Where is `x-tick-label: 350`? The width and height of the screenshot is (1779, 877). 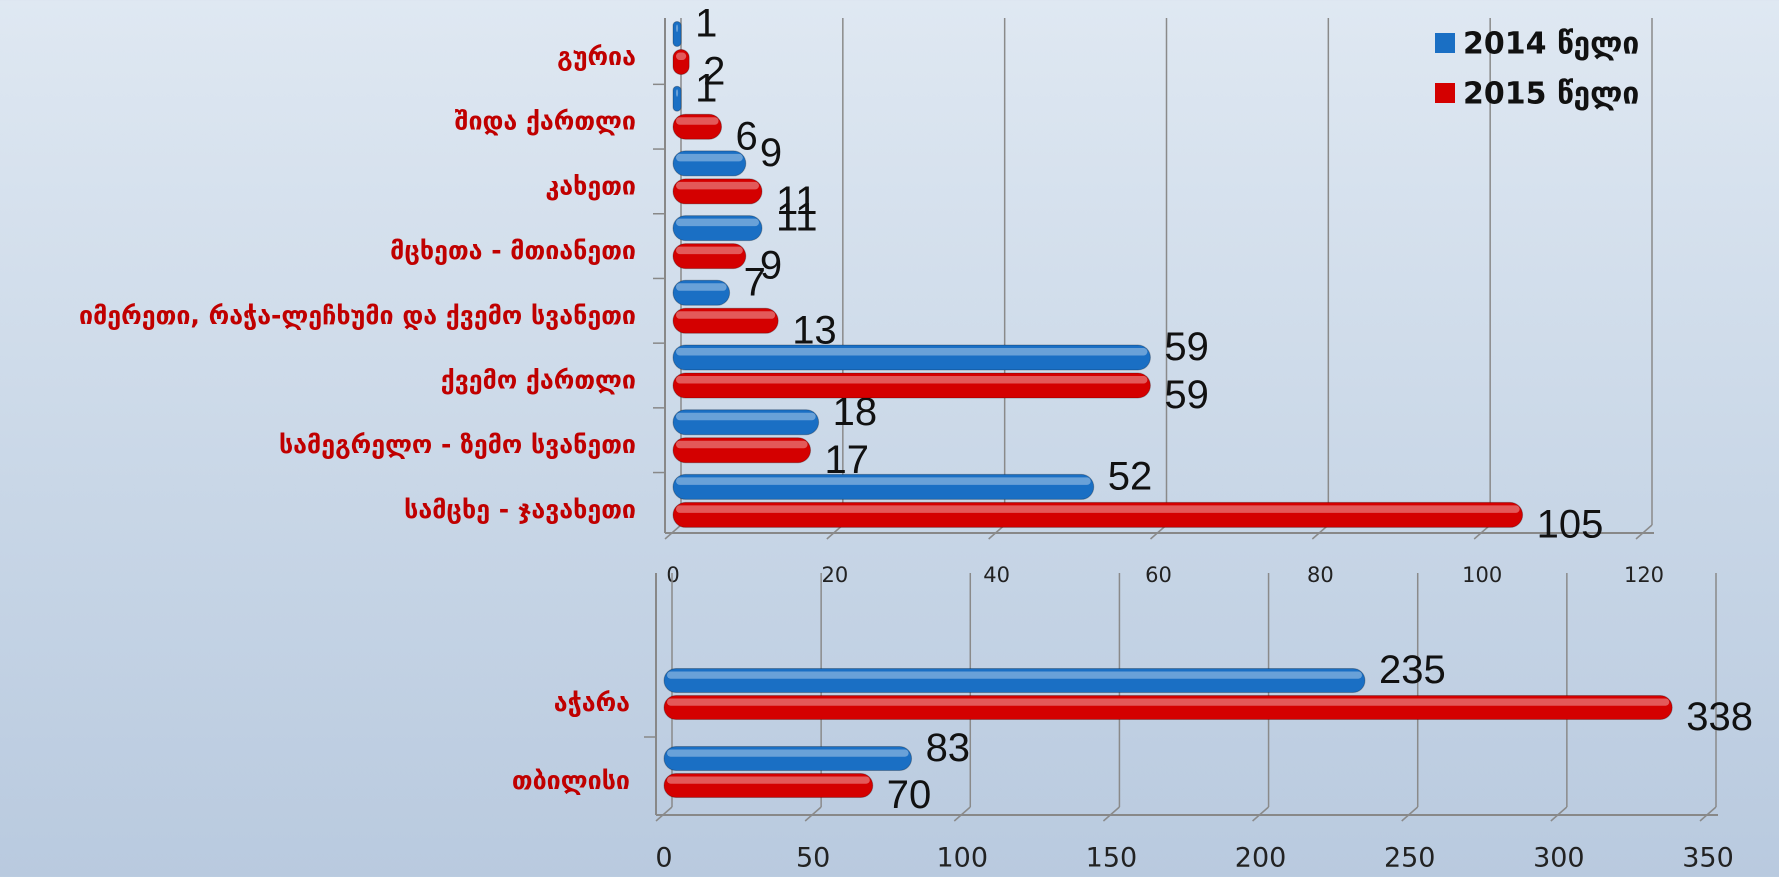
x-tick-label: 350 is located at coordinates (1708, 858).